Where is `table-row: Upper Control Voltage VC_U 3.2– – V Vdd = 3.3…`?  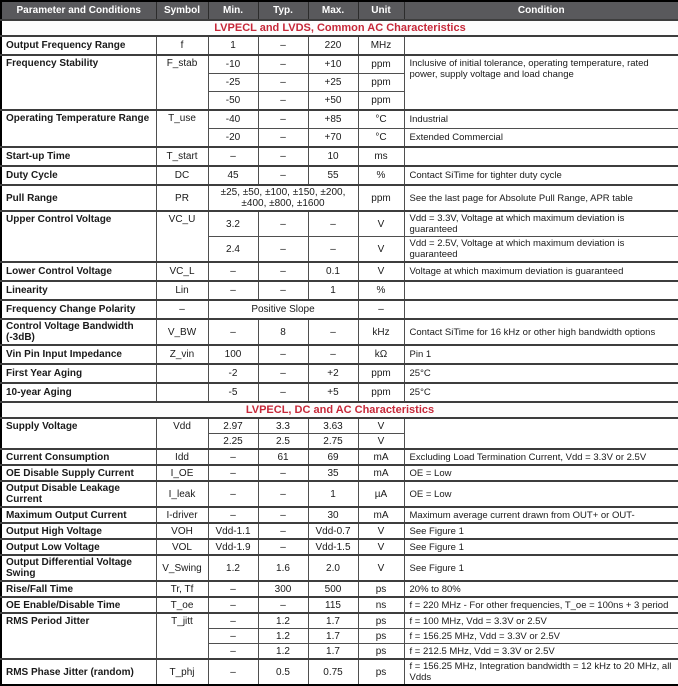 table-row: Upper Control Voltage VC_U 3.2– – V Vdd = 3.3… is located at coordinates (339, 236).